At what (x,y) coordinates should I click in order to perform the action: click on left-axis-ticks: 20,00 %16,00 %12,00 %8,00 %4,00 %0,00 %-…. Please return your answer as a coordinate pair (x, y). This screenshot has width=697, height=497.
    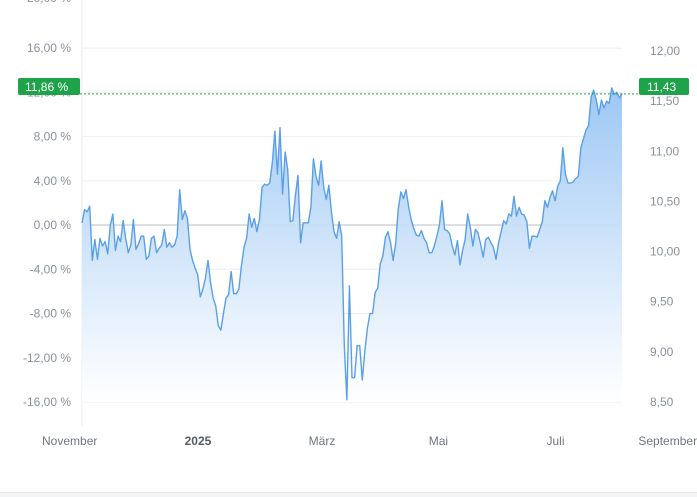
    Looking at the image, I should click on (47, 204).